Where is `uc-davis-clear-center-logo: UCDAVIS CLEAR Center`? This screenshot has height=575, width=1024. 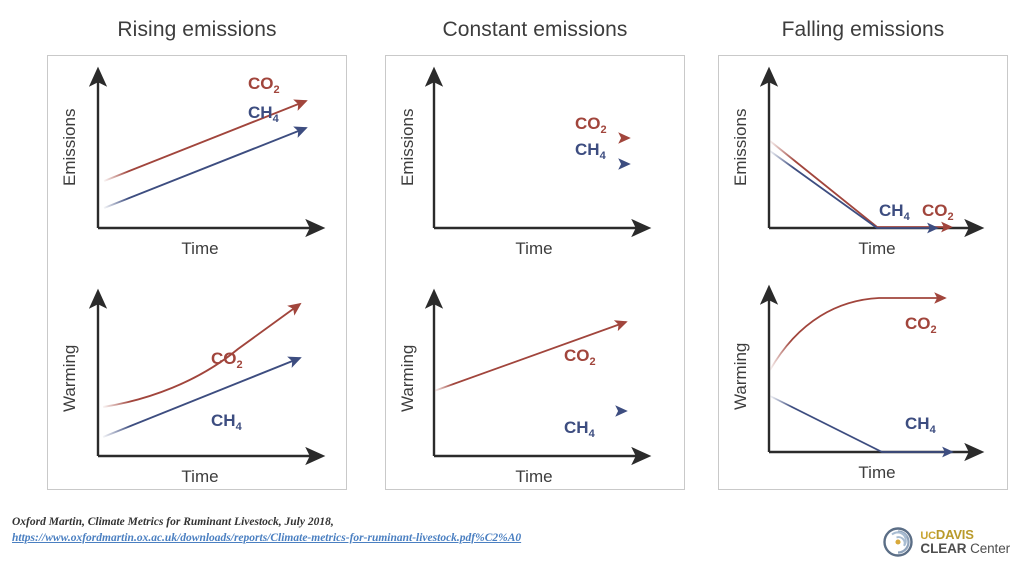
uc-davis-clear-center-logo: UCDAVIS CLEAR Center is located at coordinates (946, 542).